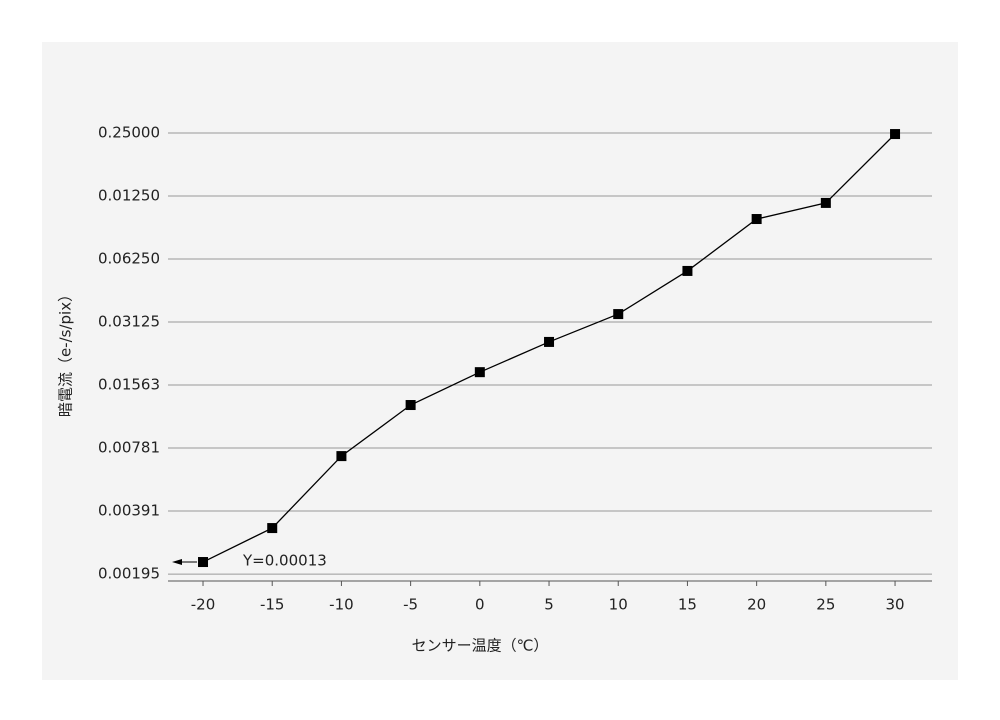  Describe the element at coordinates (410, 605) in the screenshot. I see `x-tick-label: -5` at that location.